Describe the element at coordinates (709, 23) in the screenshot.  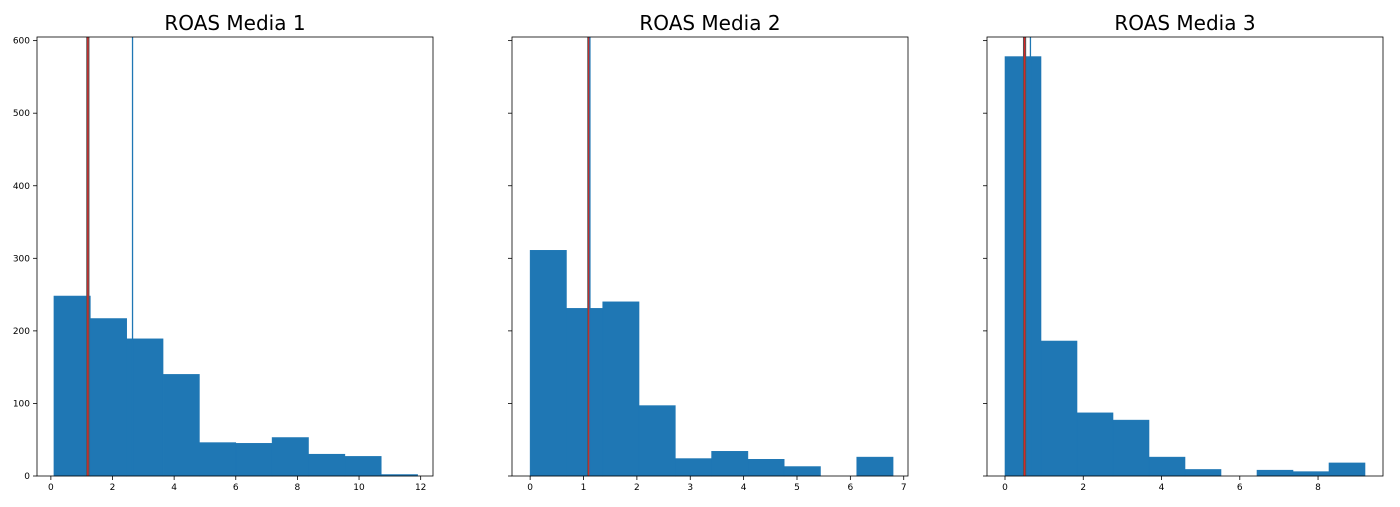
I see `chart-title: ROAS Media 2` at that location.